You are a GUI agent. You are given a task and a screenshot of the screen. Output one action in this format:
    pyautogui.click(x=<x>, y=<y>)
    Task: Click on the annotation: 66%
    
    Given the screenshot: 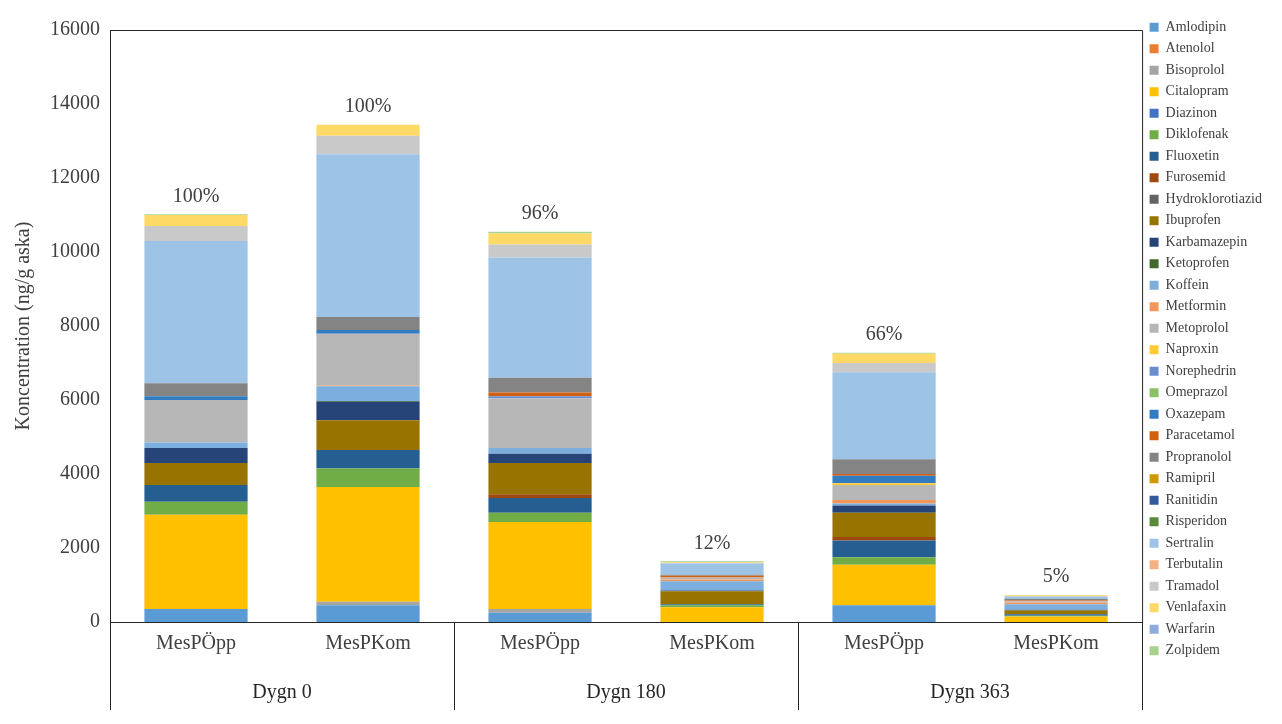 What is the action you would take?
    pyautogui.click(x=884, y=332)
    